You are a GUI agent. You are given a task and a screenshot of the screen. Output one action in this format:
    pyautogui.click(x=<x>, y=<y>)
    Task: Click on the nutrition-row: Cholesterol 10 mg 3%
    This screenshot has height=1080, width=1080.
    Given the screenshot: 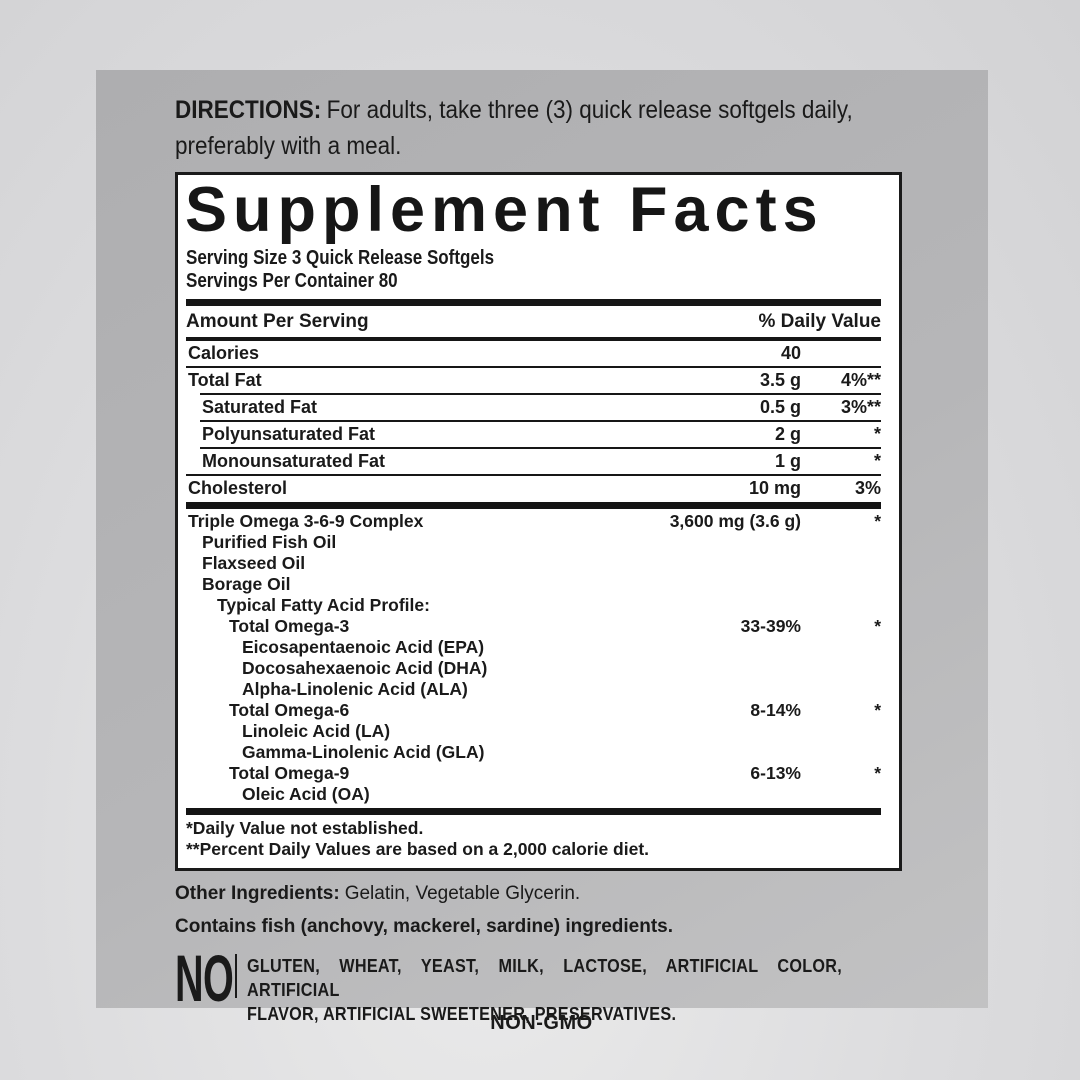 What is the action you would take?
    pyautogui.click(x=533, y=487)
    